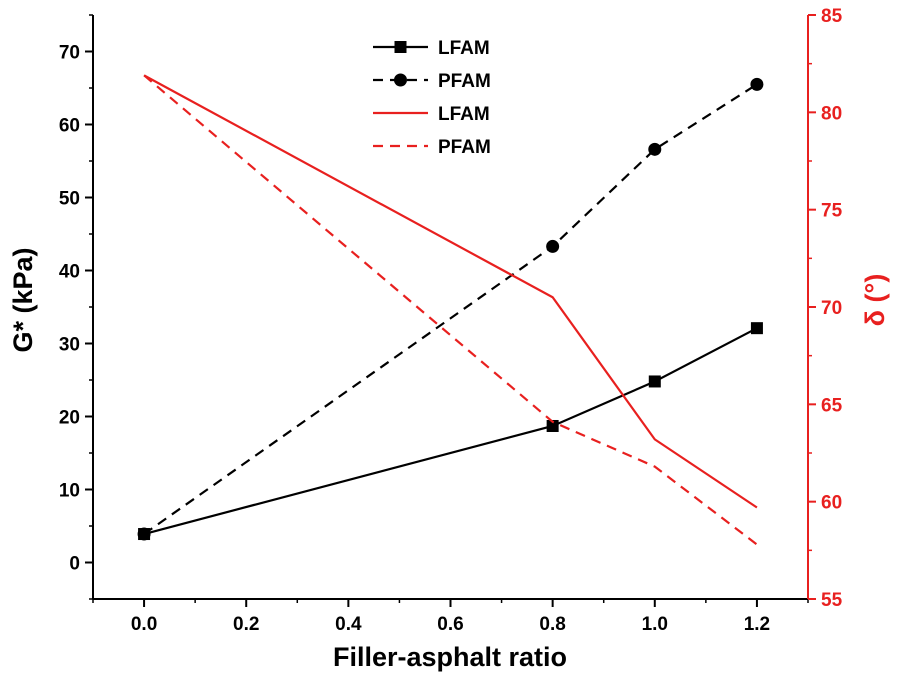  What do you see at coordinates (875, 300) in the screenshot?
I see `right-axis-title: δ (°)` at bounding box center [875, 300].